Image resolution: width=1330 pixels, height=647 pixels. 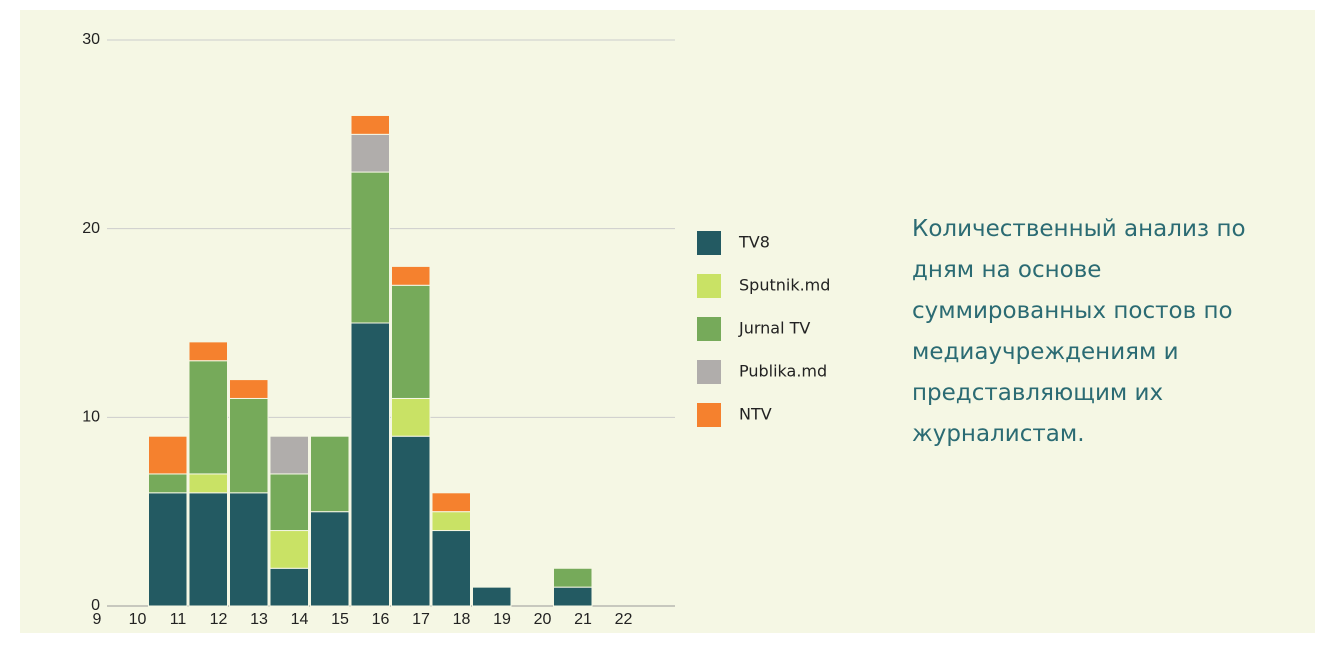 What do you see at coordinates (95, 605) in the screenshot?
I see `y-tick-label: 0` at bounding box center [95, 605].